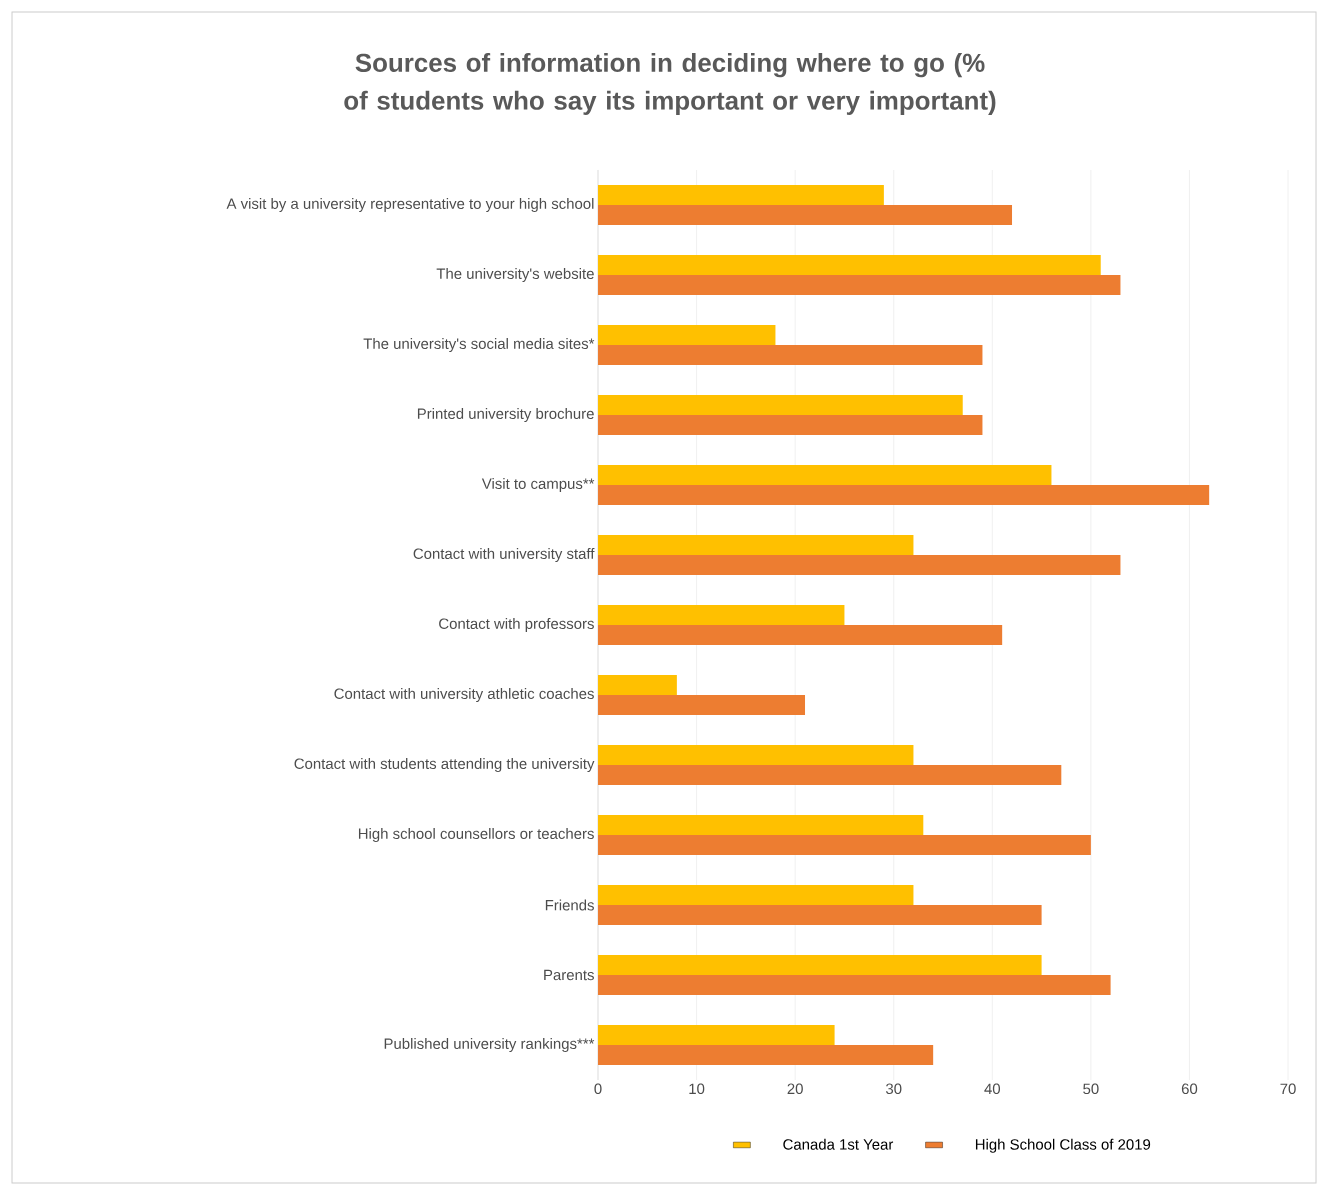 The height and width of the screenshot is (1184, 1317). I want to click on y-tick-label: Visit to campus**, so click(538, 485).